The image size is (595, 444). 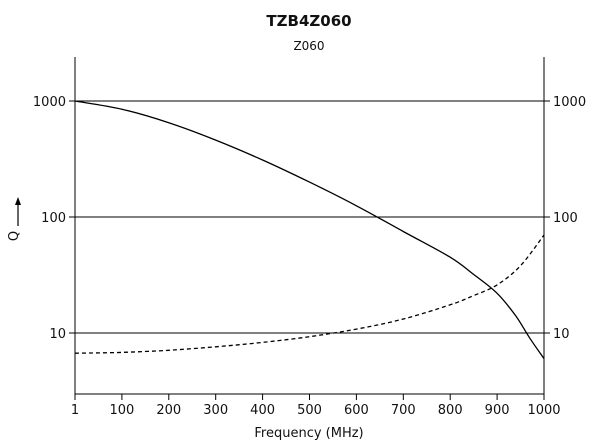 I want to click on y-axis-label: Q, so click(x=14, y=236).